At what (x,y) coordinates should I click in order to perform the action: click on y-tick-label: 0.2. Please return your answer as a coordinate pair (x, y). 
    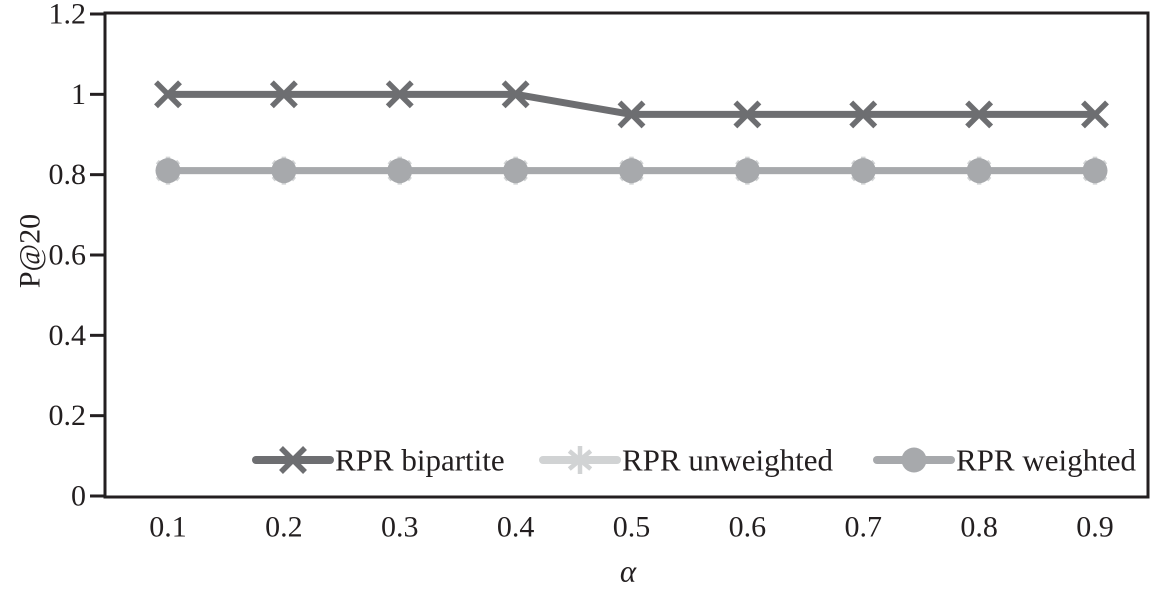
    Looking at the image, I should click on (68, 415).